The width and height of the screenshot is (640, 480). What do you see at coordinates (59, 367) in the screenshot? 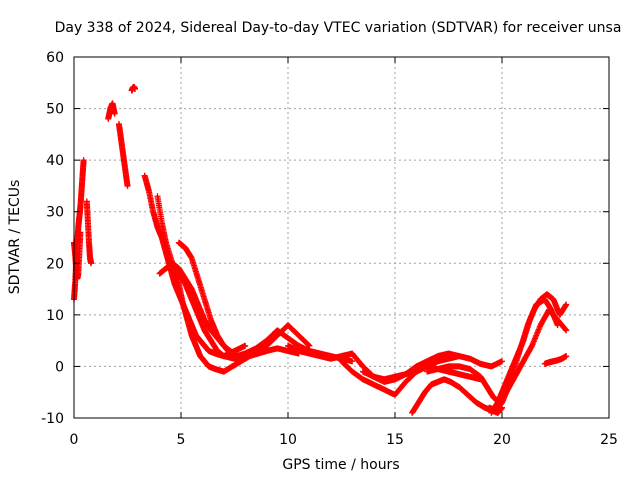
I see `y-tick-label: 0` at bounding box center [59, 367].